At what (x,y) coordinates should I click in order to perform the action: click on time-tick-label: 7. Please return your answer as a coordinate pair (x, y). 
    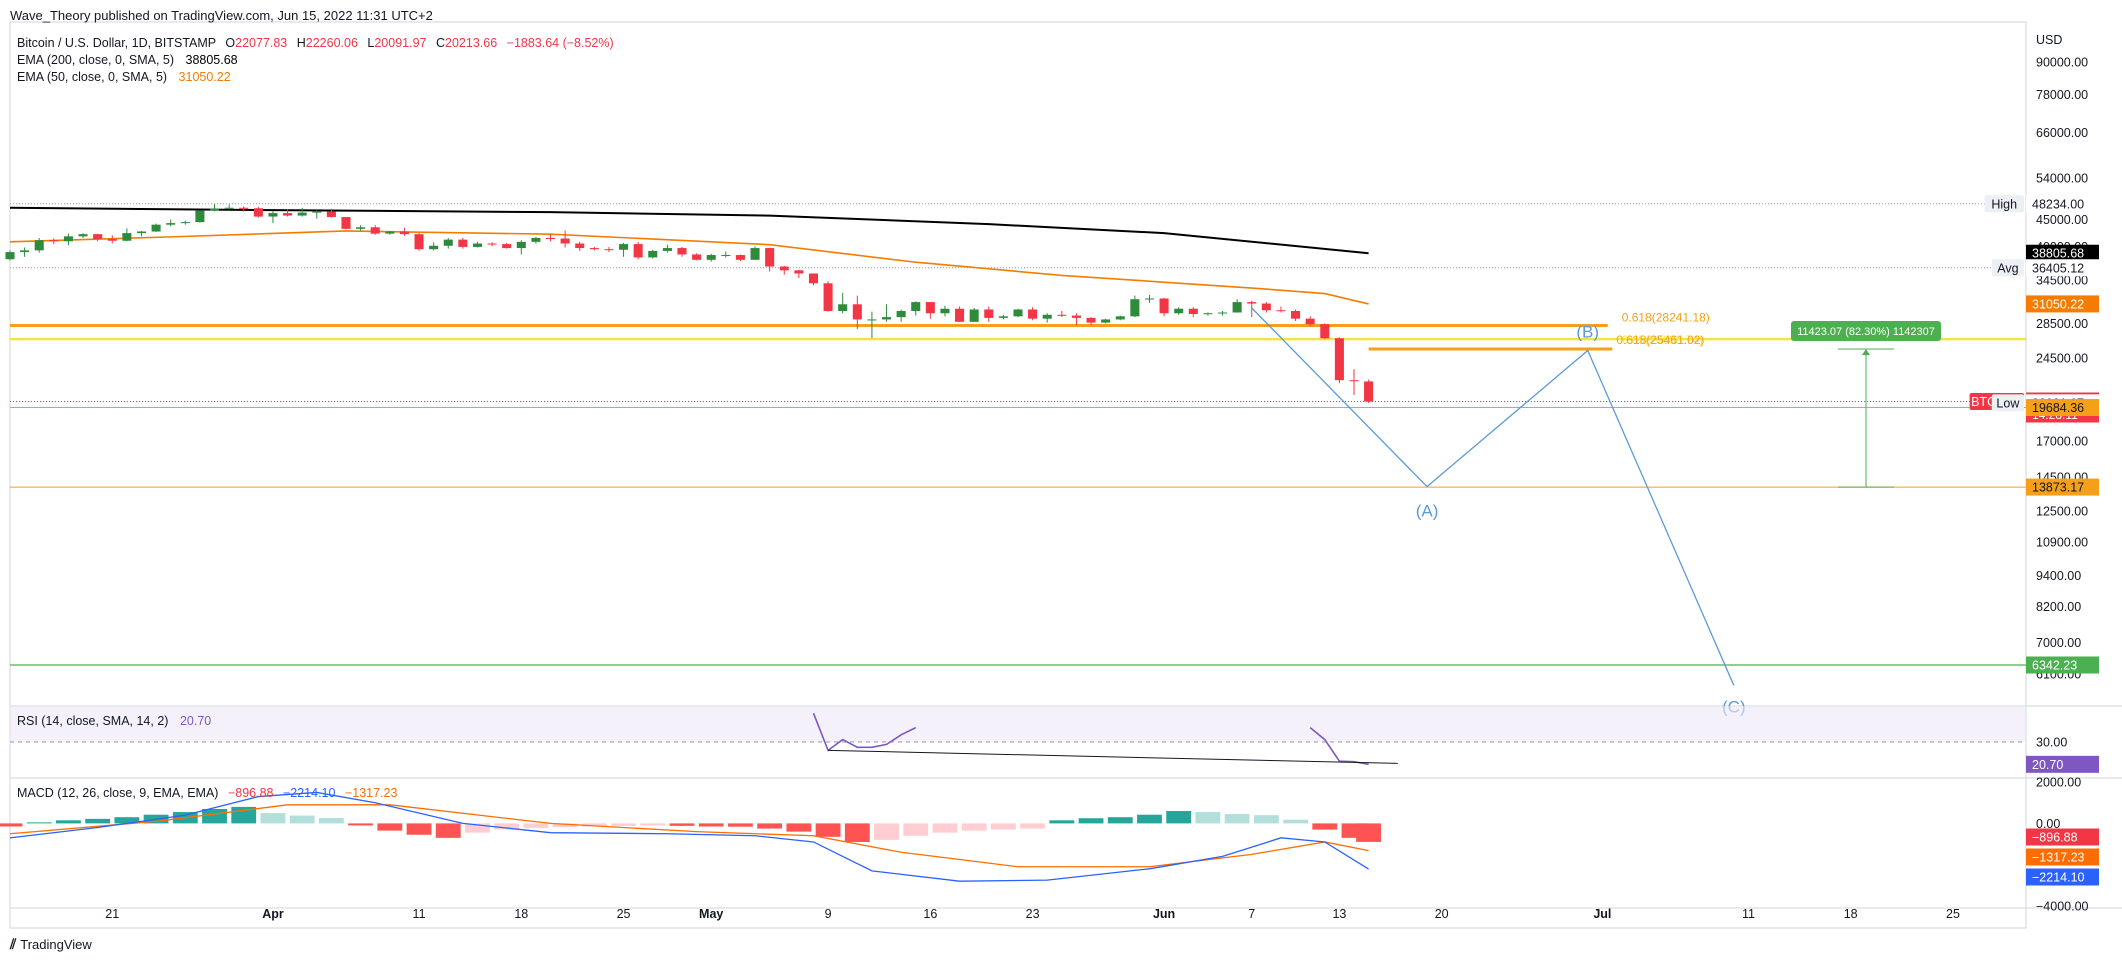
    Looking at the image, I should click on (1251, 914).